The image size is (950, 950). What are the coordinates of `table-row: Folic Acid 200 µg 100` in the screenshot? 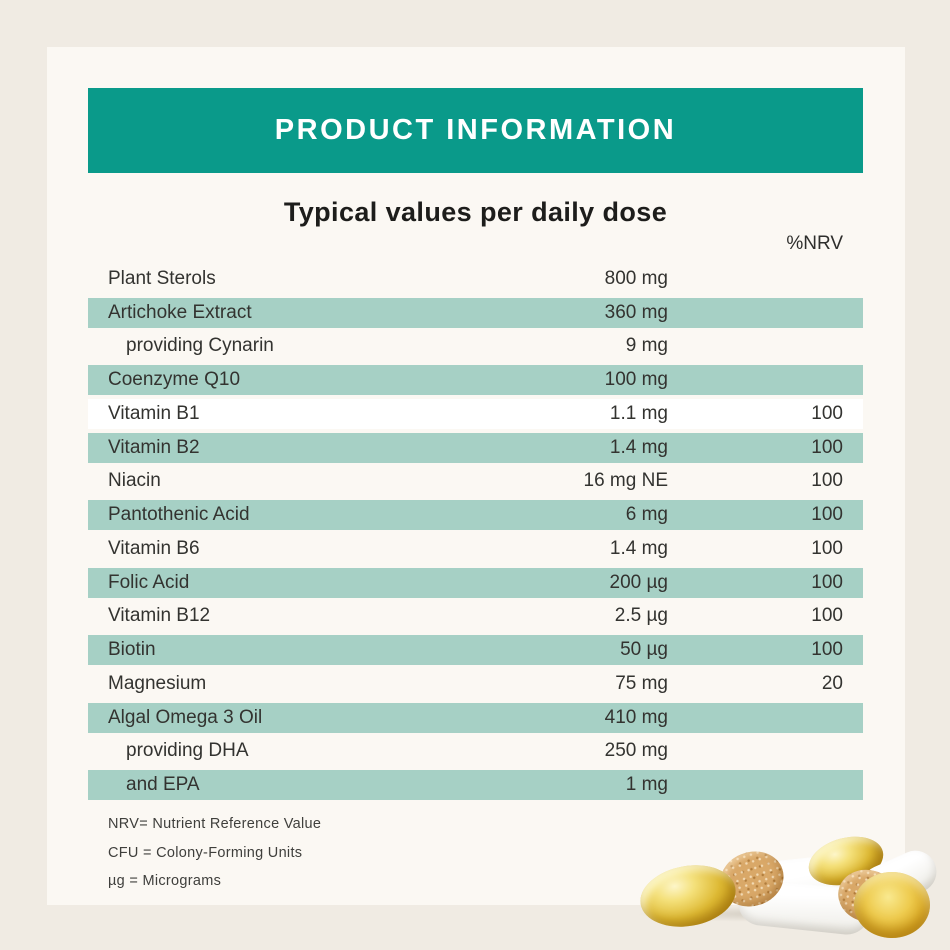 It's located at (475, 583).